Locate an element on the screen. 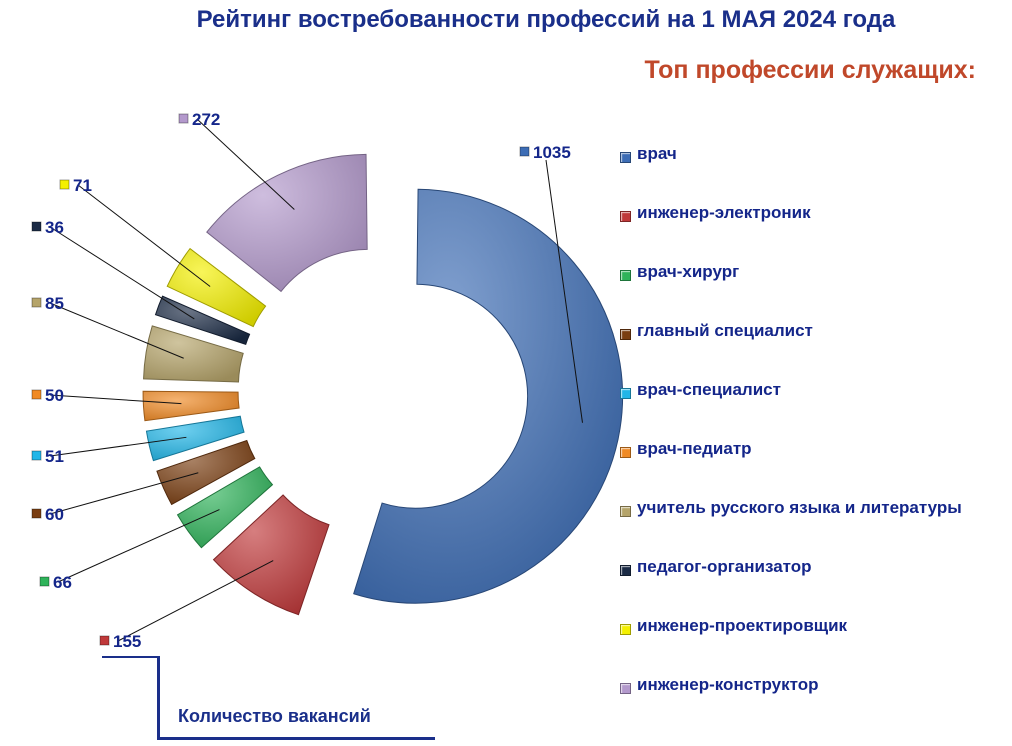 The height and width of the screenshot is (746, 1012). footnote-line-vertical is located at coordinates (158, 697).